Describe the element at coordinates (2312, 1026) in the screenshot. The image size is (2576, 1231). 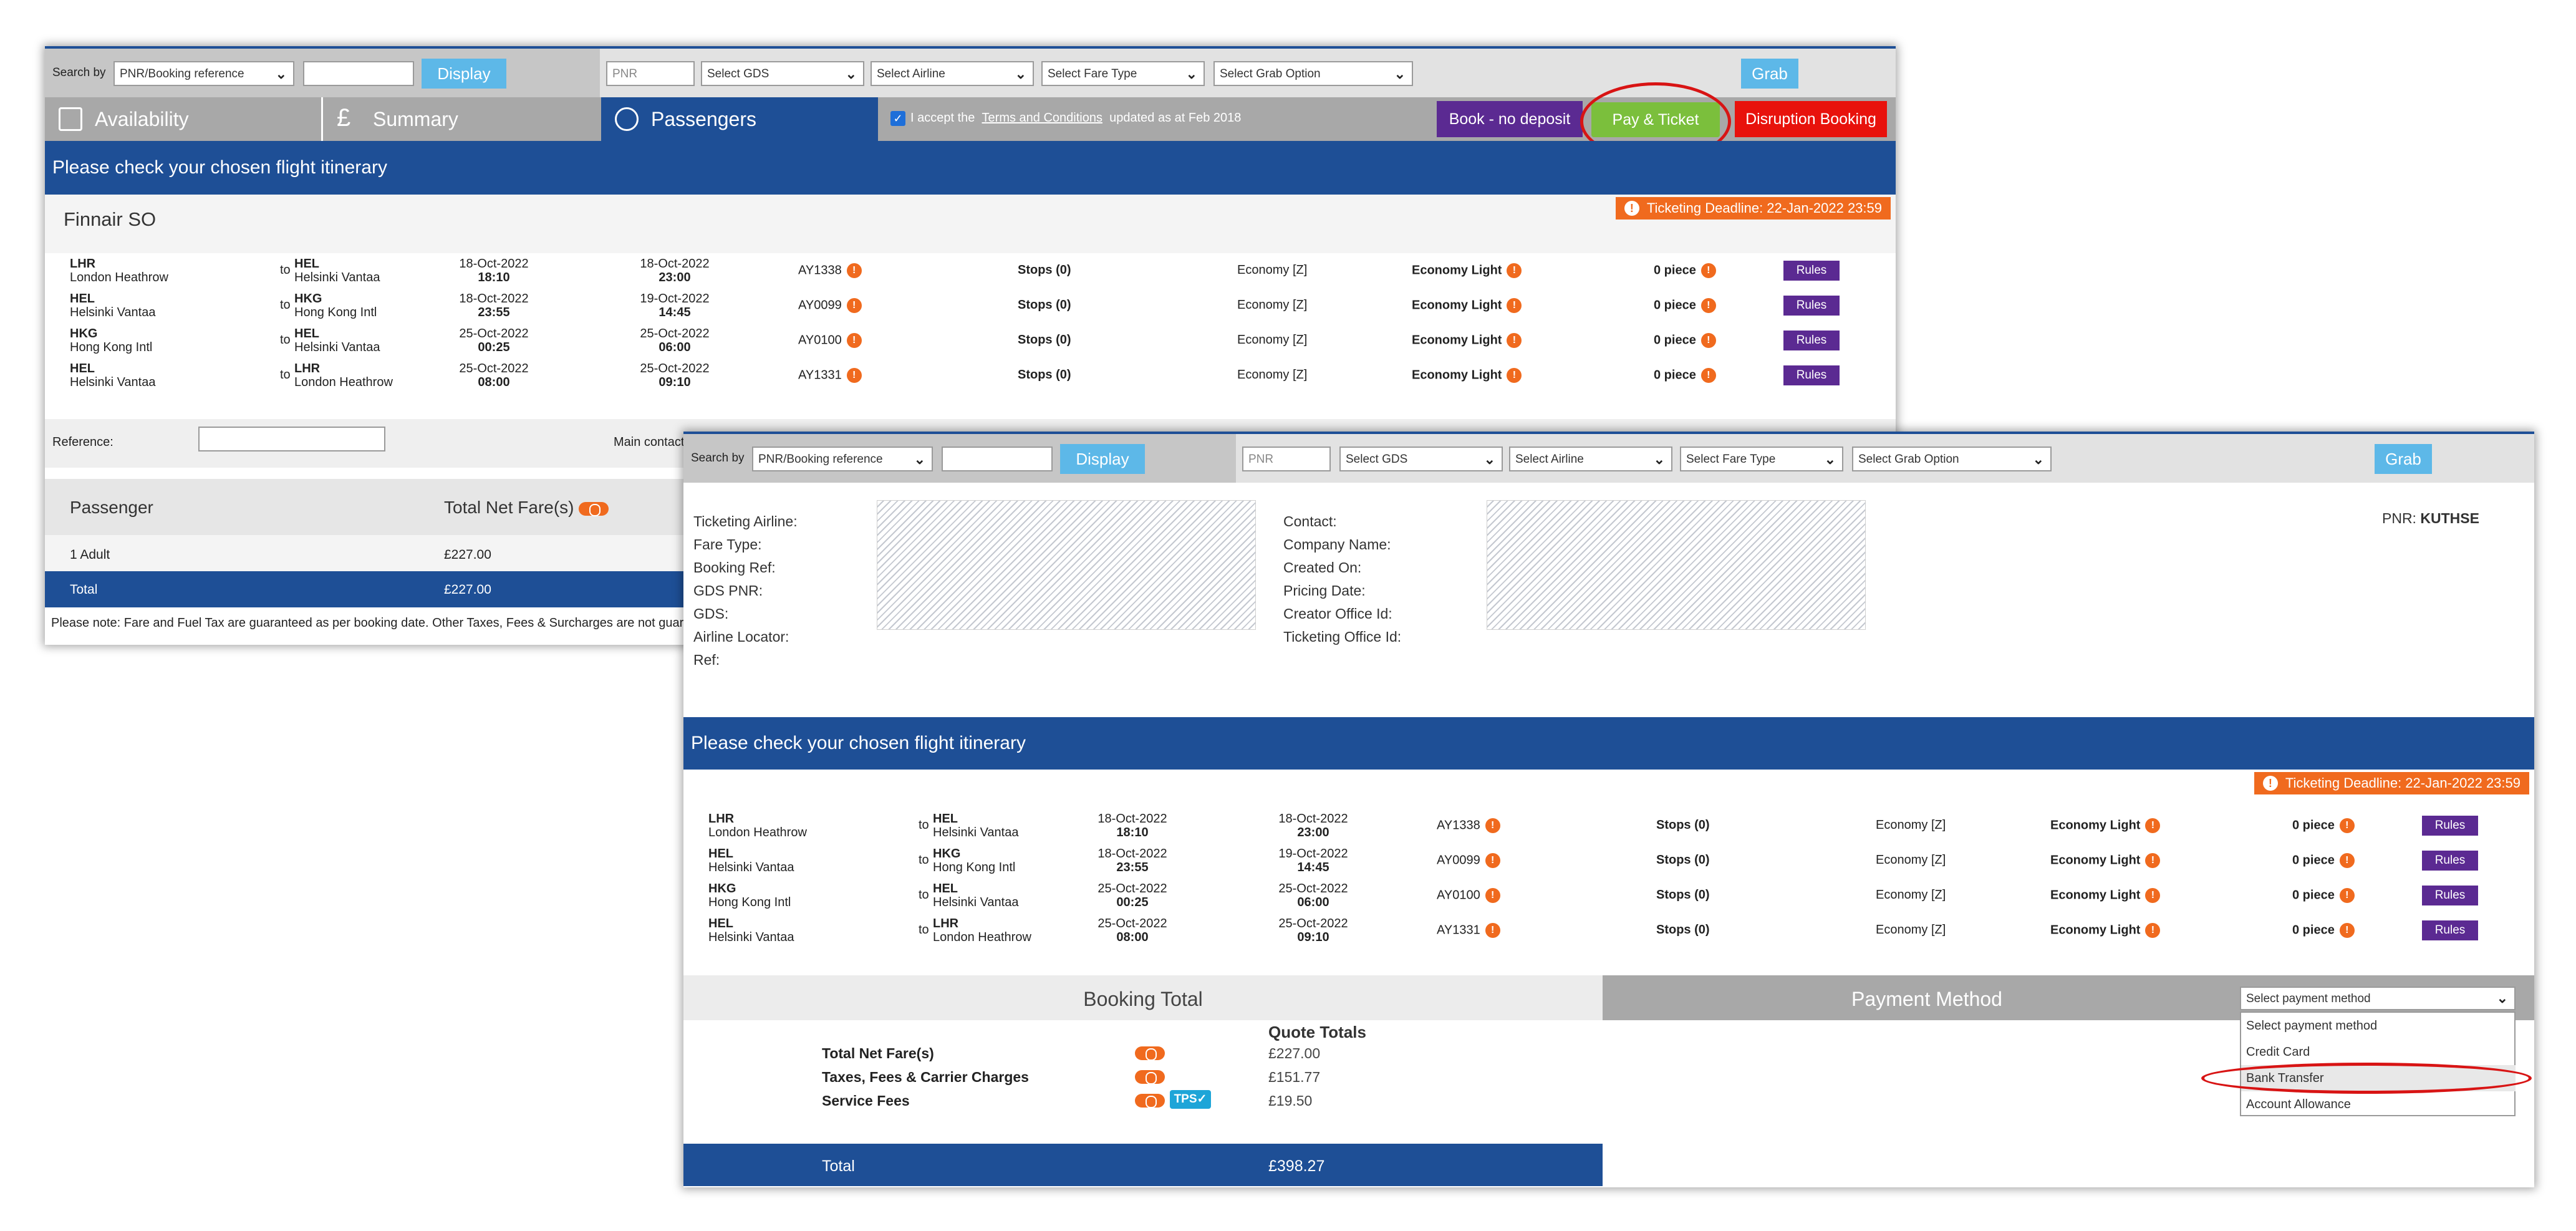
I see `payment-option: Select payment method` at that location.